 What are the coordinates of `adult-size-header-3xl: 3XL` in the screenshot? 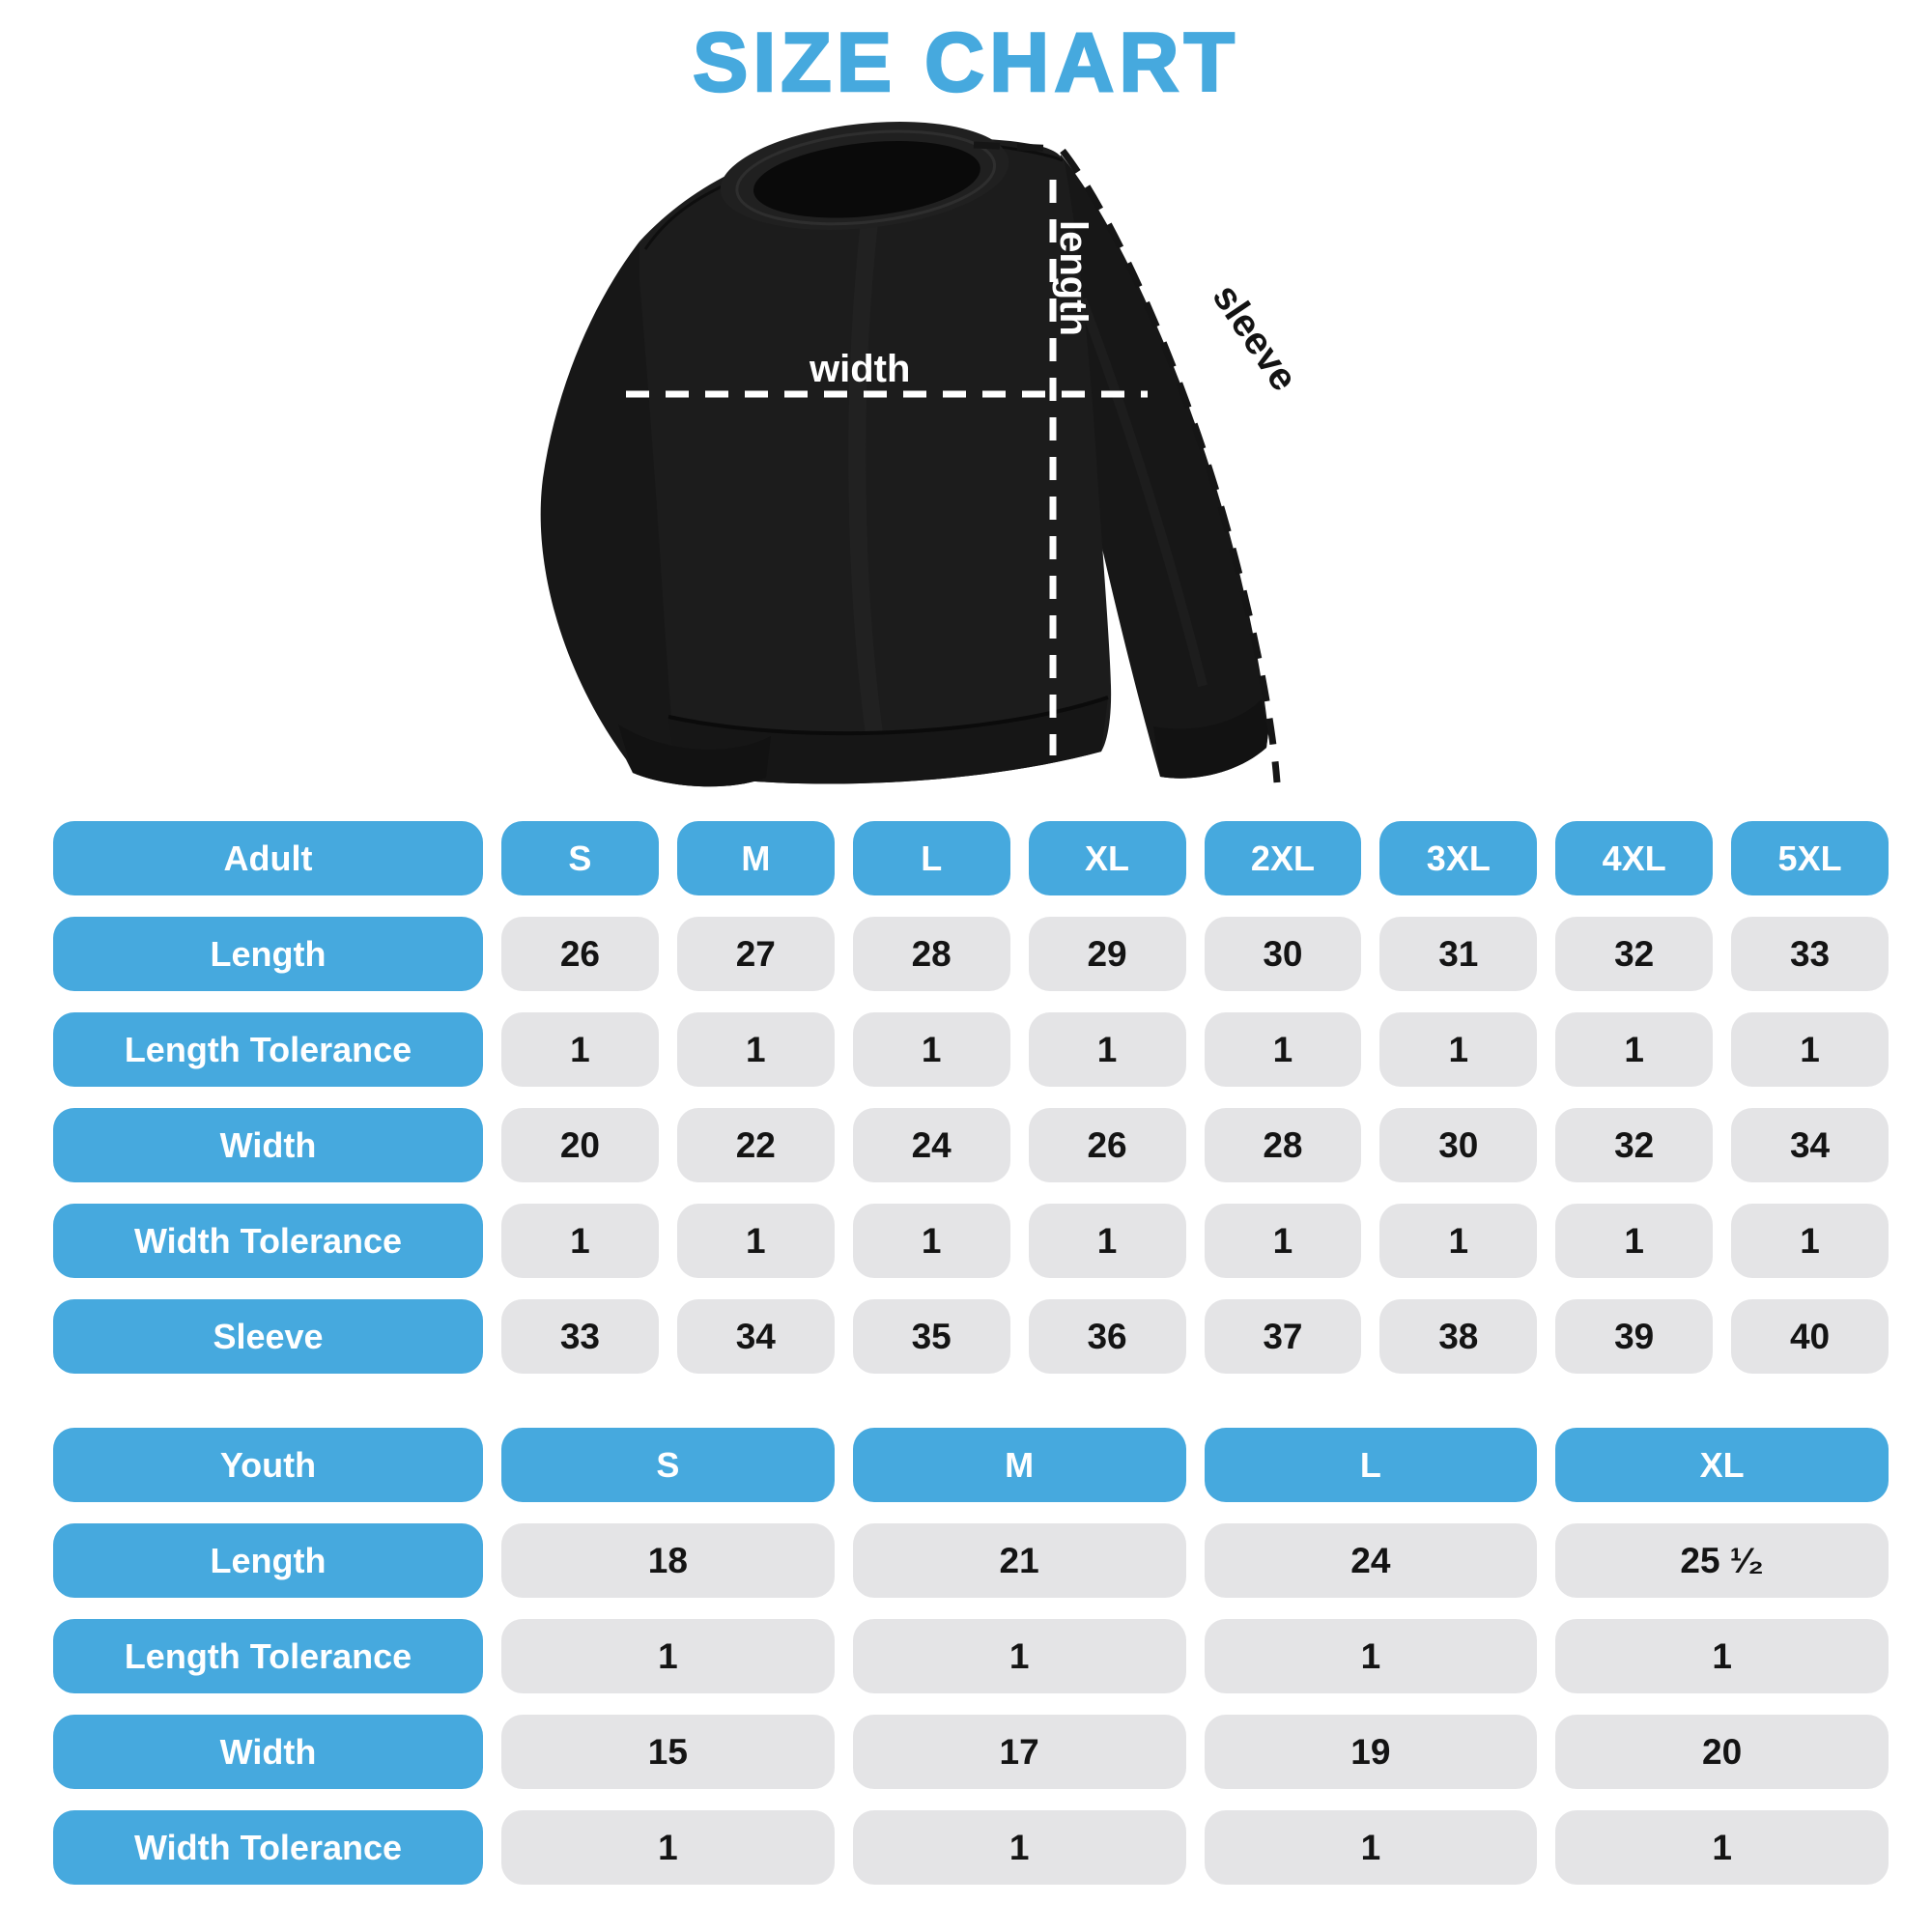 It's located at (1458, 858).